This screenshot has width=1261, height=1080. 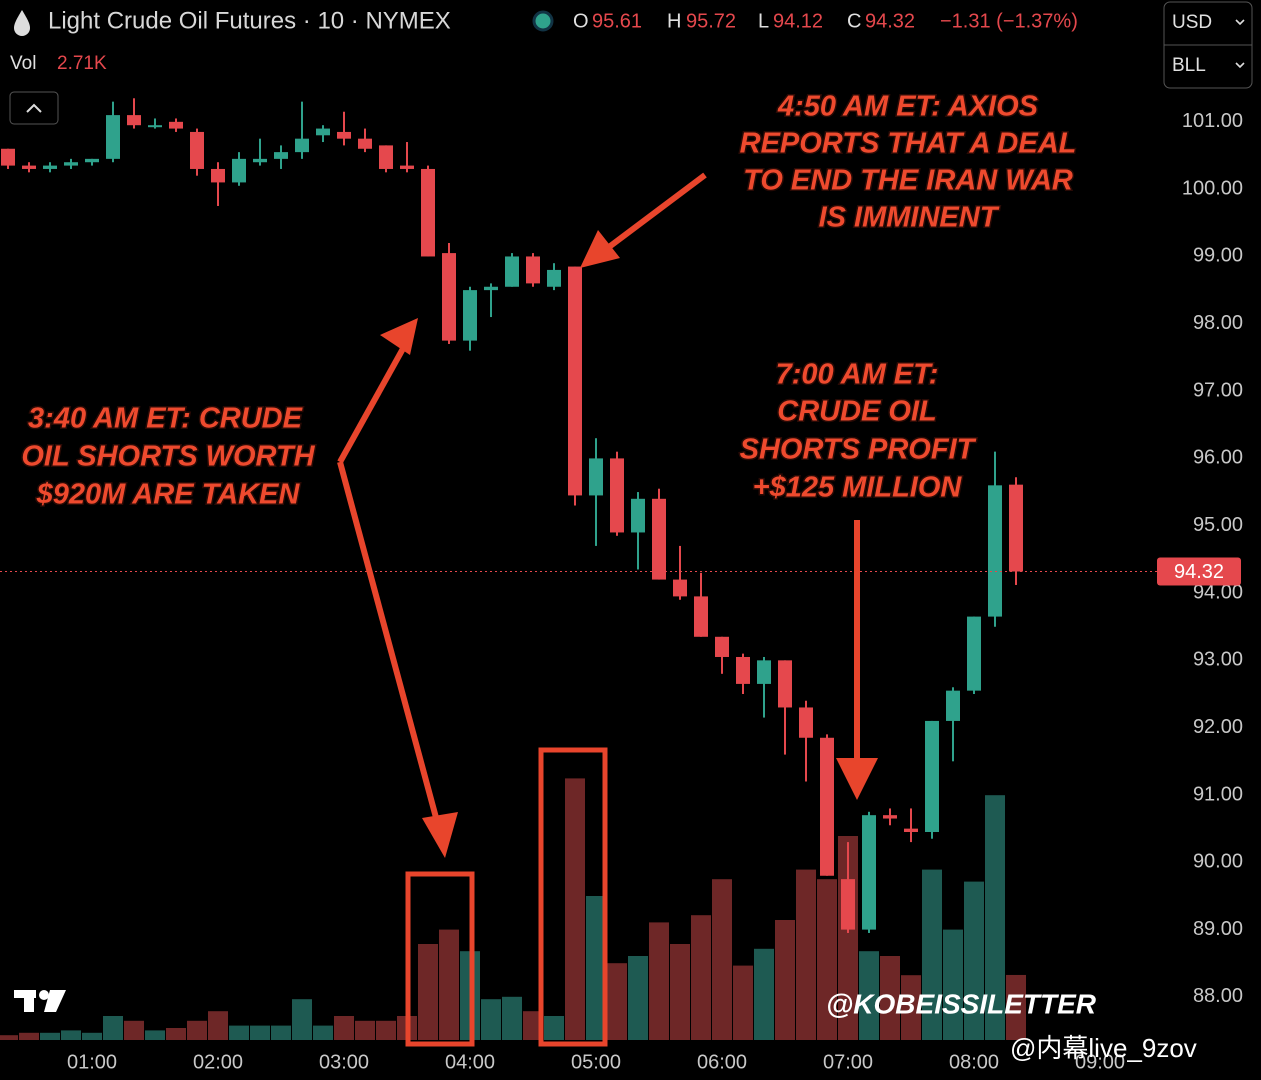 I want to click on x-tick-label: 02:00, so click(x=218, y=1062).